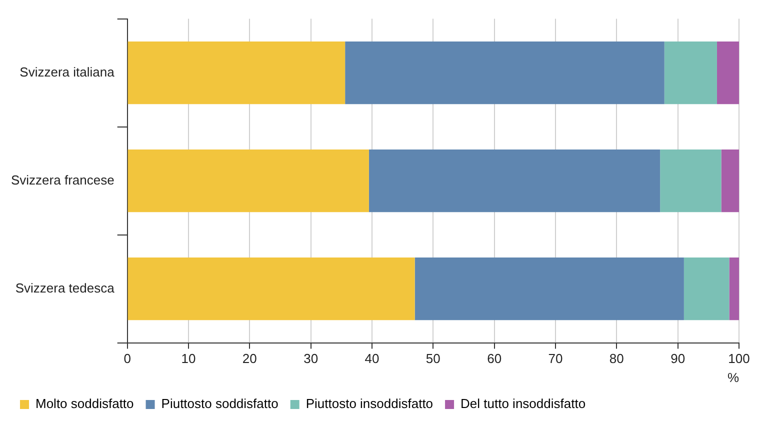  Describe the element at coordinates (678, 358) in the screenshot. I see `x-tick-label: 90` at that location.